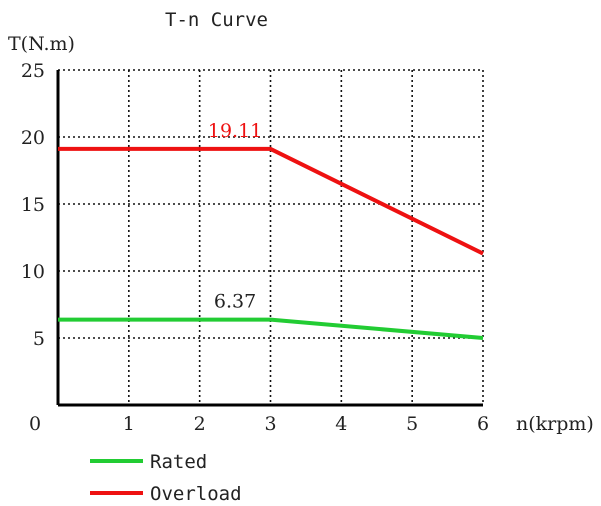  What do you see at coordinates (33, 272) in the screenshot?
I see `y-tick-label-10: 10` at bounding box center [33, 272].